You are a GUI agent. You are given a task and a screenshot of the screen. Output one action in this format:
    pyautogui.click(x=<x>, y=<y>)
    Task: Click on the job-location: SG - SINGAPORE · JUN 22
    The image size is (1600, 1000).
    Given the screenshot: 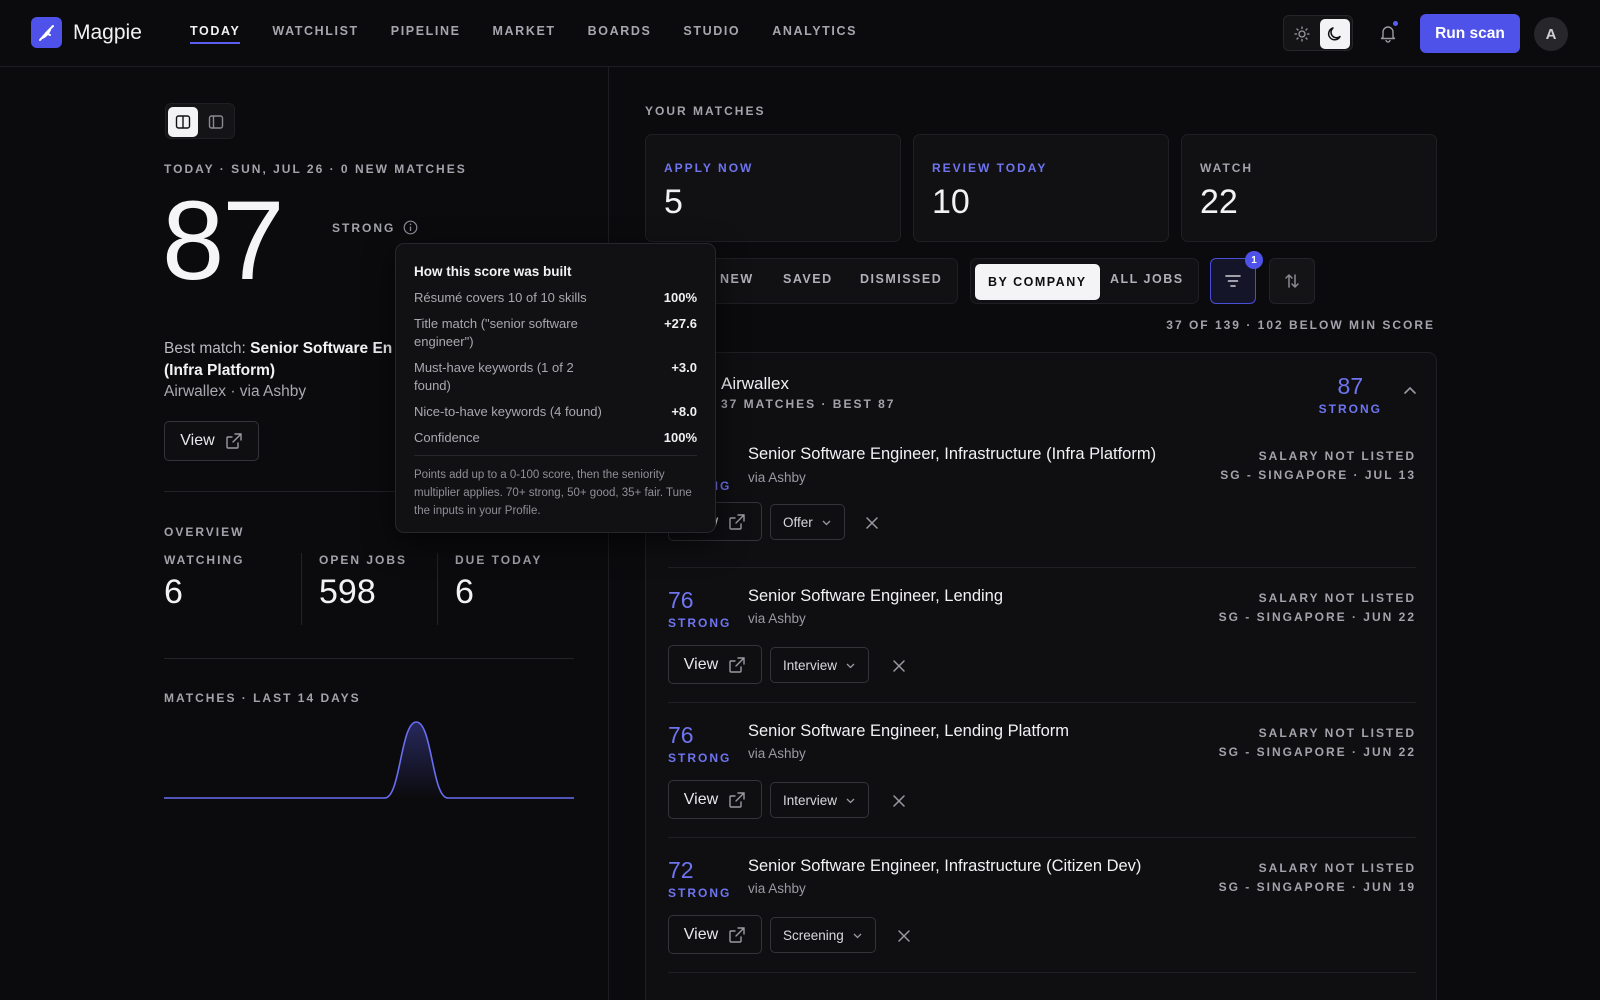 What is the action you would take?
    pyautogui.click(x=1317, y=617)
    